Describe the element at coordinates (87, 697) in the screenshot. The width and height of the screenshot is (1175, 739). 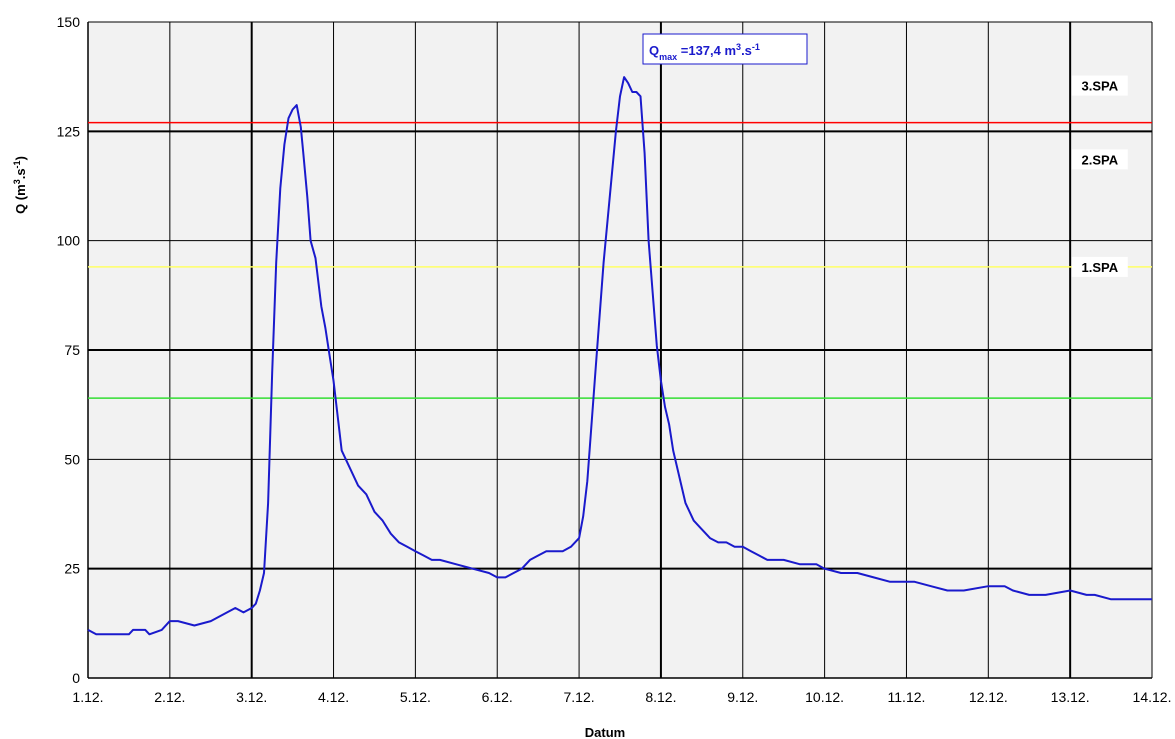
I see `x-tick-label: 1.12.` at that location.